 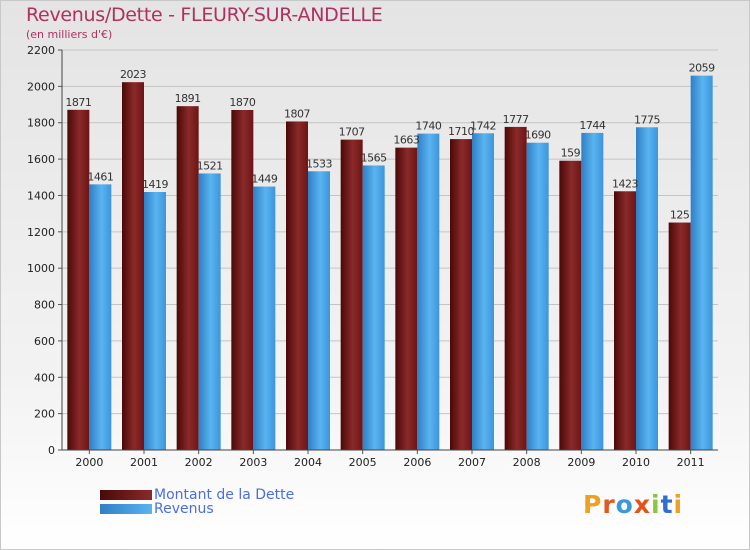 What do you see at coordinates (242, 102) in the screenshot?
I see `data-label-debt: 1870` at bounding box center [242, 102].